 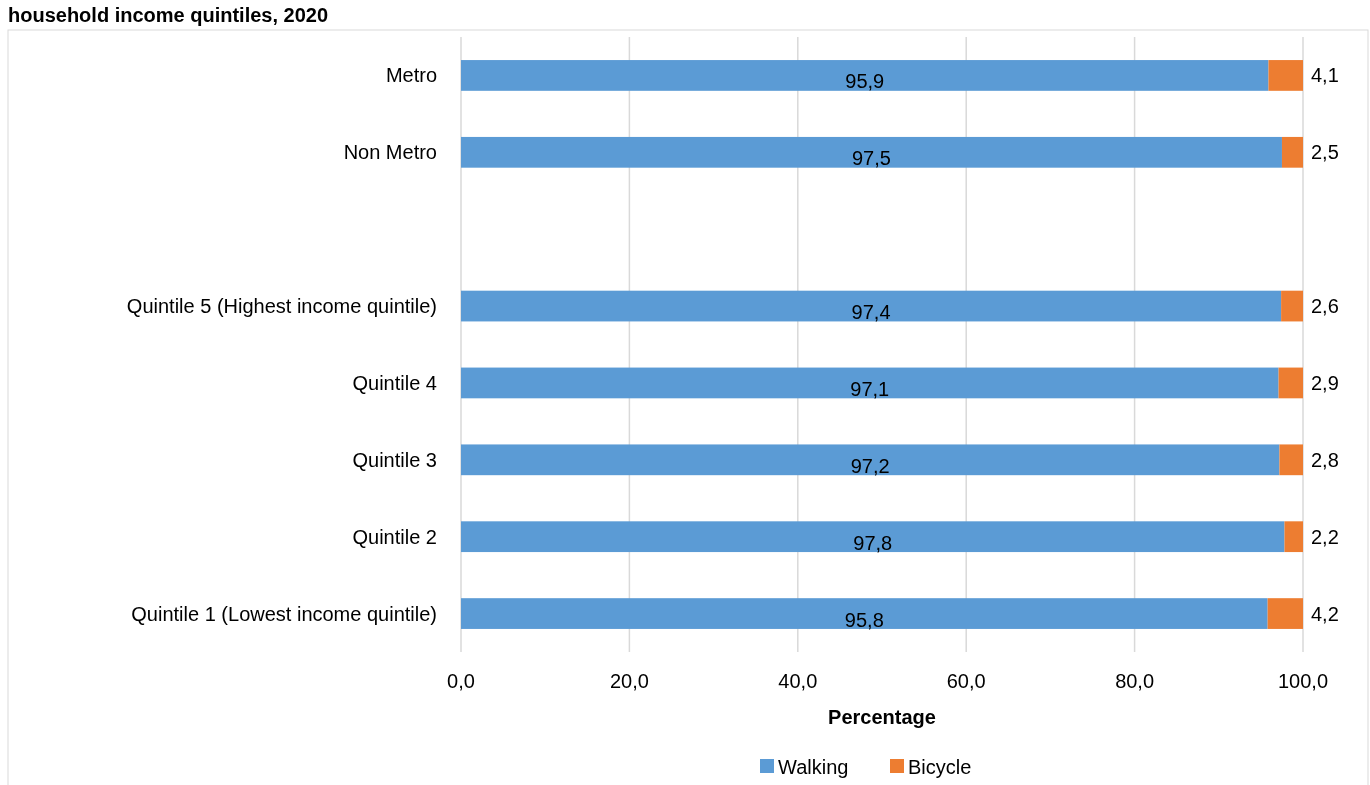 I want to click on y-tick-label: Quintile 2, so click(x=394, y=536).